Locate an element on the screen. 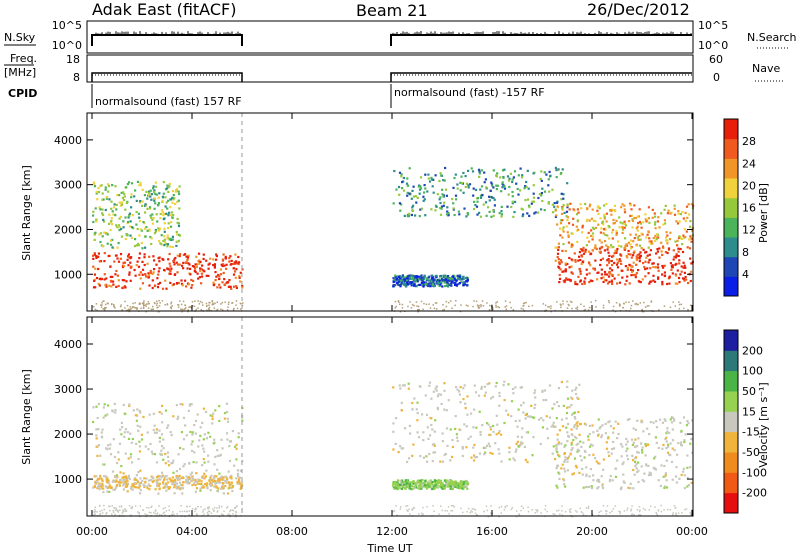 The height and width of the screenshot is (554, 800). noise-strip is located at coordinates (390, 37).